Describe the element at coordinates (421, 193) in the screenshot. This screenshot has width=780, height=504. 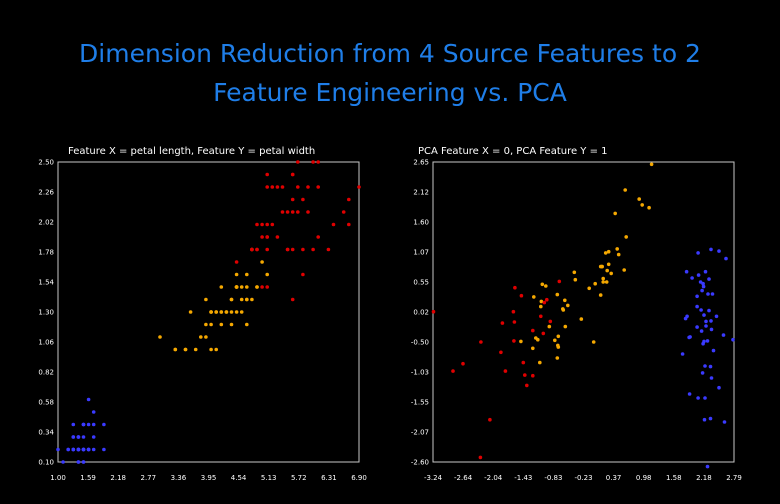
I see `right-y-tick-label: 2.12` at that location.